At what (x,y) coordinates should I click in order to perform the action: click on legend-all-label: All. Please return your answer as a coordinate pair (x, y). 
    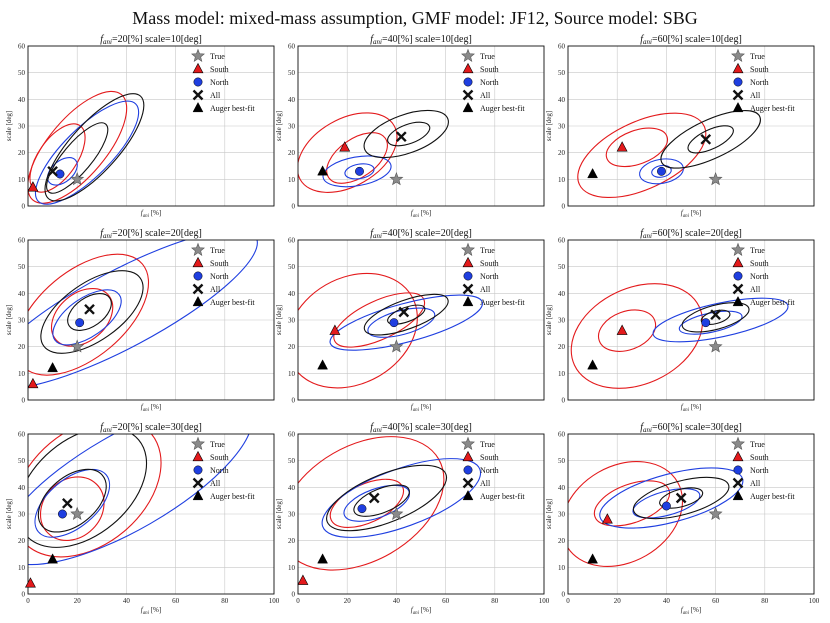
    Looking at the image, I should click on (215, 95).